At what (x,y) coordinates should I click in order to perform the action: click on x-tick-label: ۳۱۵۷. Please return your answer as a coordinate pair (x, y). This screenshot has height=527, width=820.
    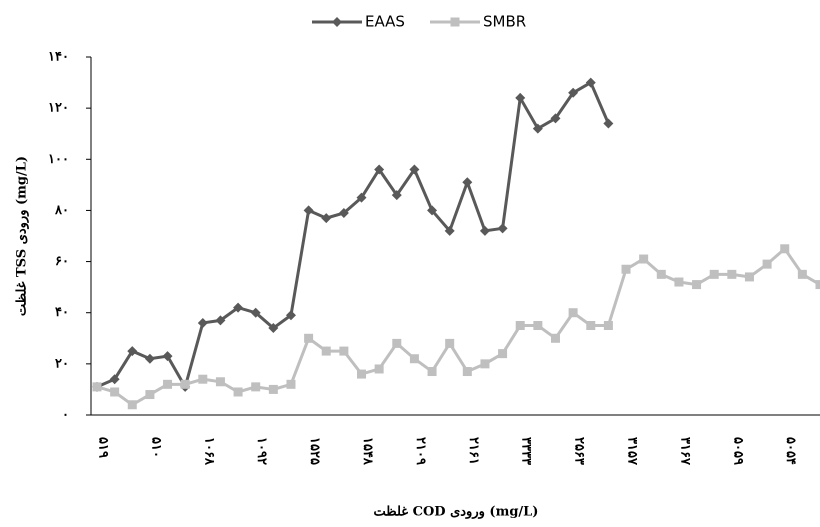
    Looking at the image, I should click on (632, 451).